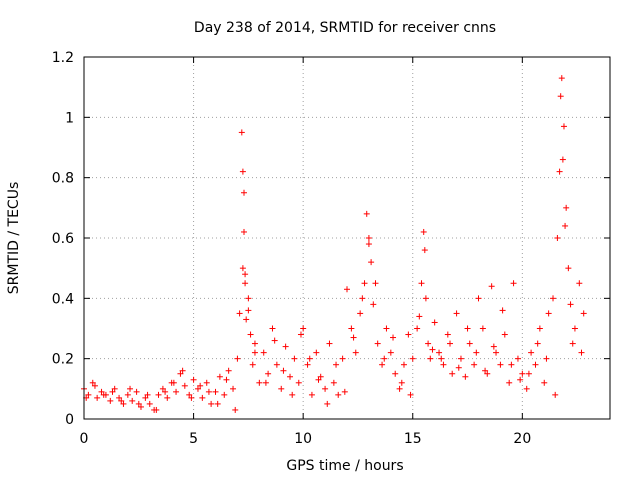 Image resolution: width=640 pixels, height=480 pixels. Describe the element at coordinates (193, 439) in the screenshot. I see `x-tick-label: 5` at that location.